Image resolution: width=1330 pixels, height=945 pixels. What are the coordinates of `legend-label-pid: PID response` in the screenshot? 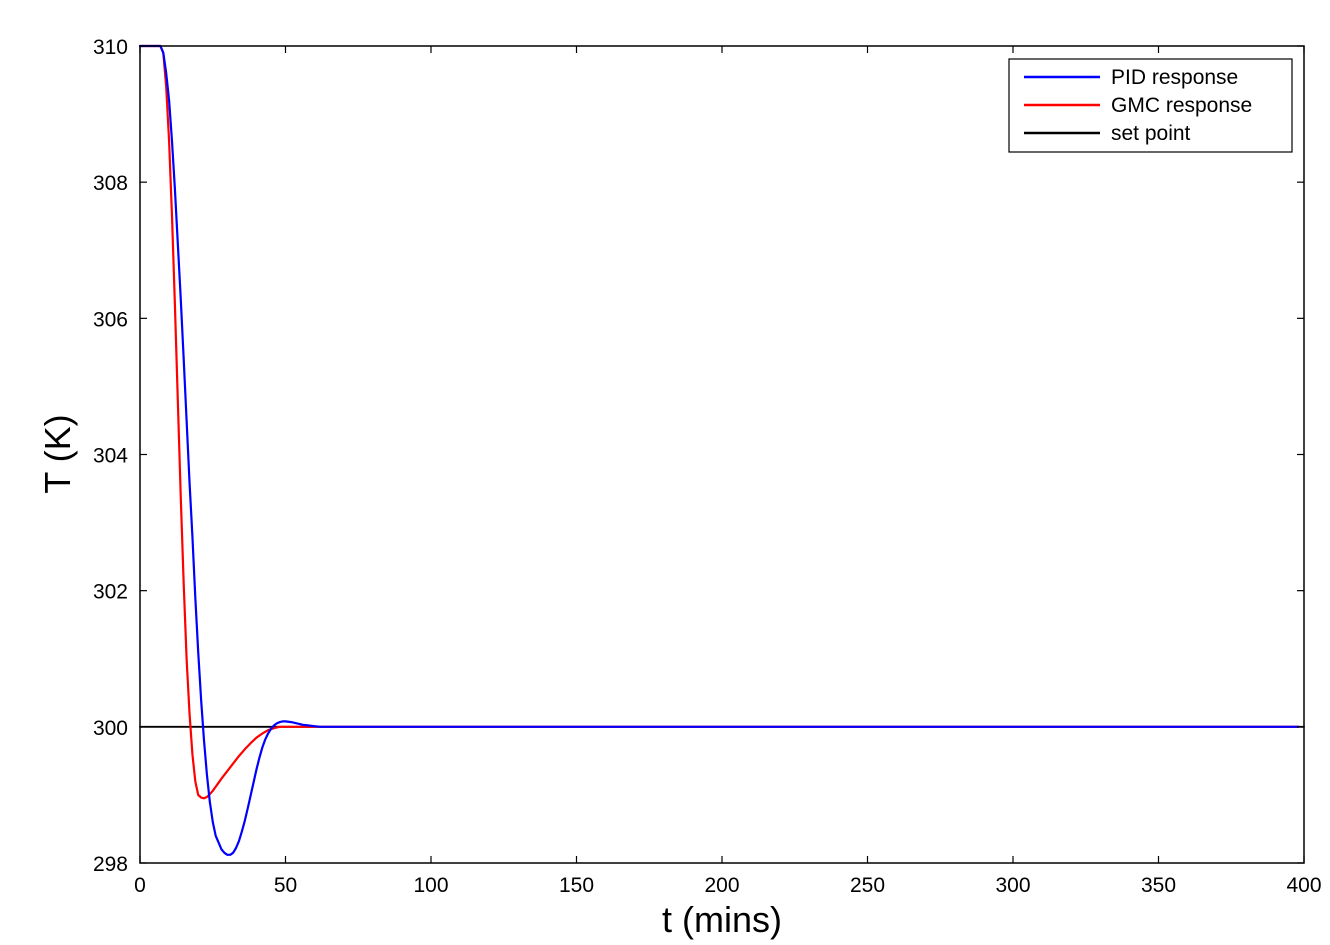 It's located at (1174, 77).